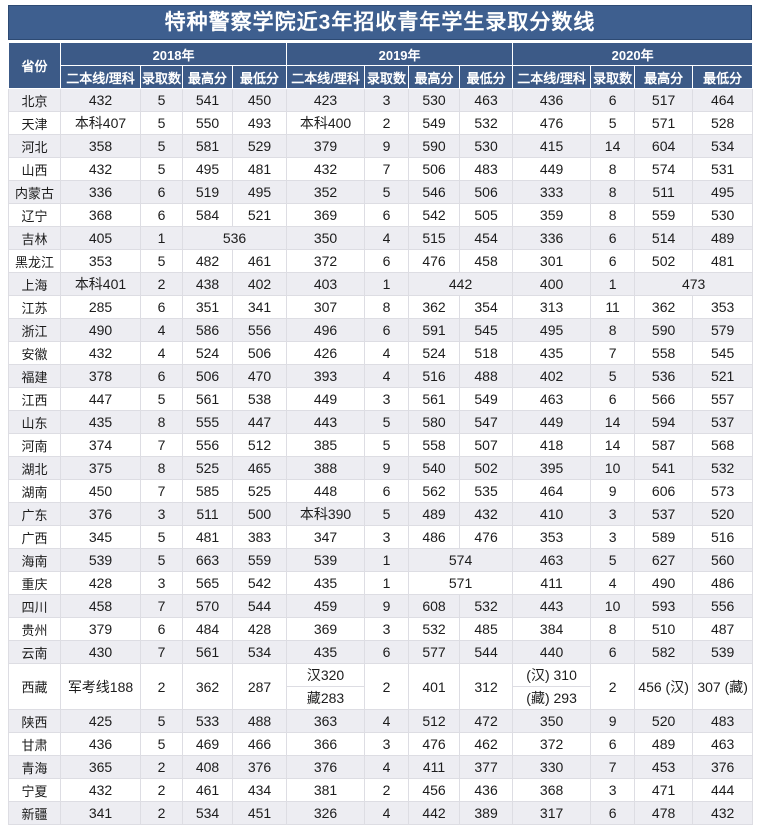  What do you see at coordinates (552, 813) in the screenshot?
I see `score-cell: 317` at bounding box center [552, 813].